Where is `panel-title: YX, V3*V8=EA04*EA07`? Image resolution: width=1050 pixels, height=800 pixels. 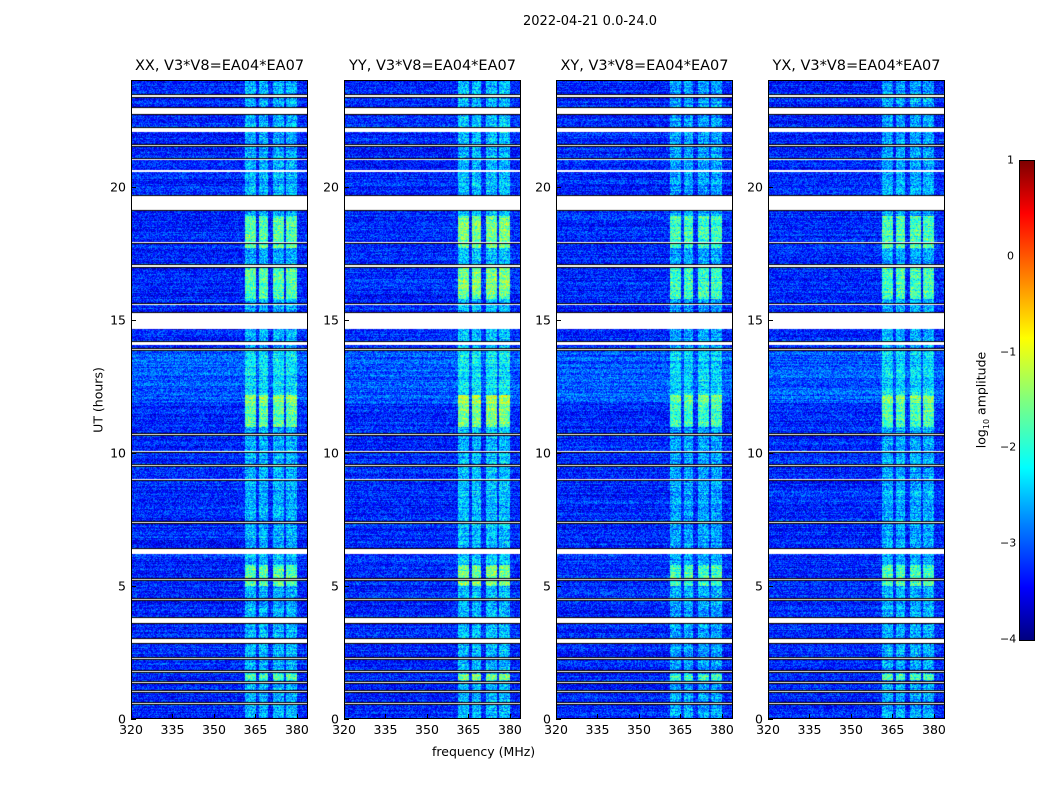
panel-title: YX, V3*V8=EA04*EA07 is located at coordinates (856, 66).